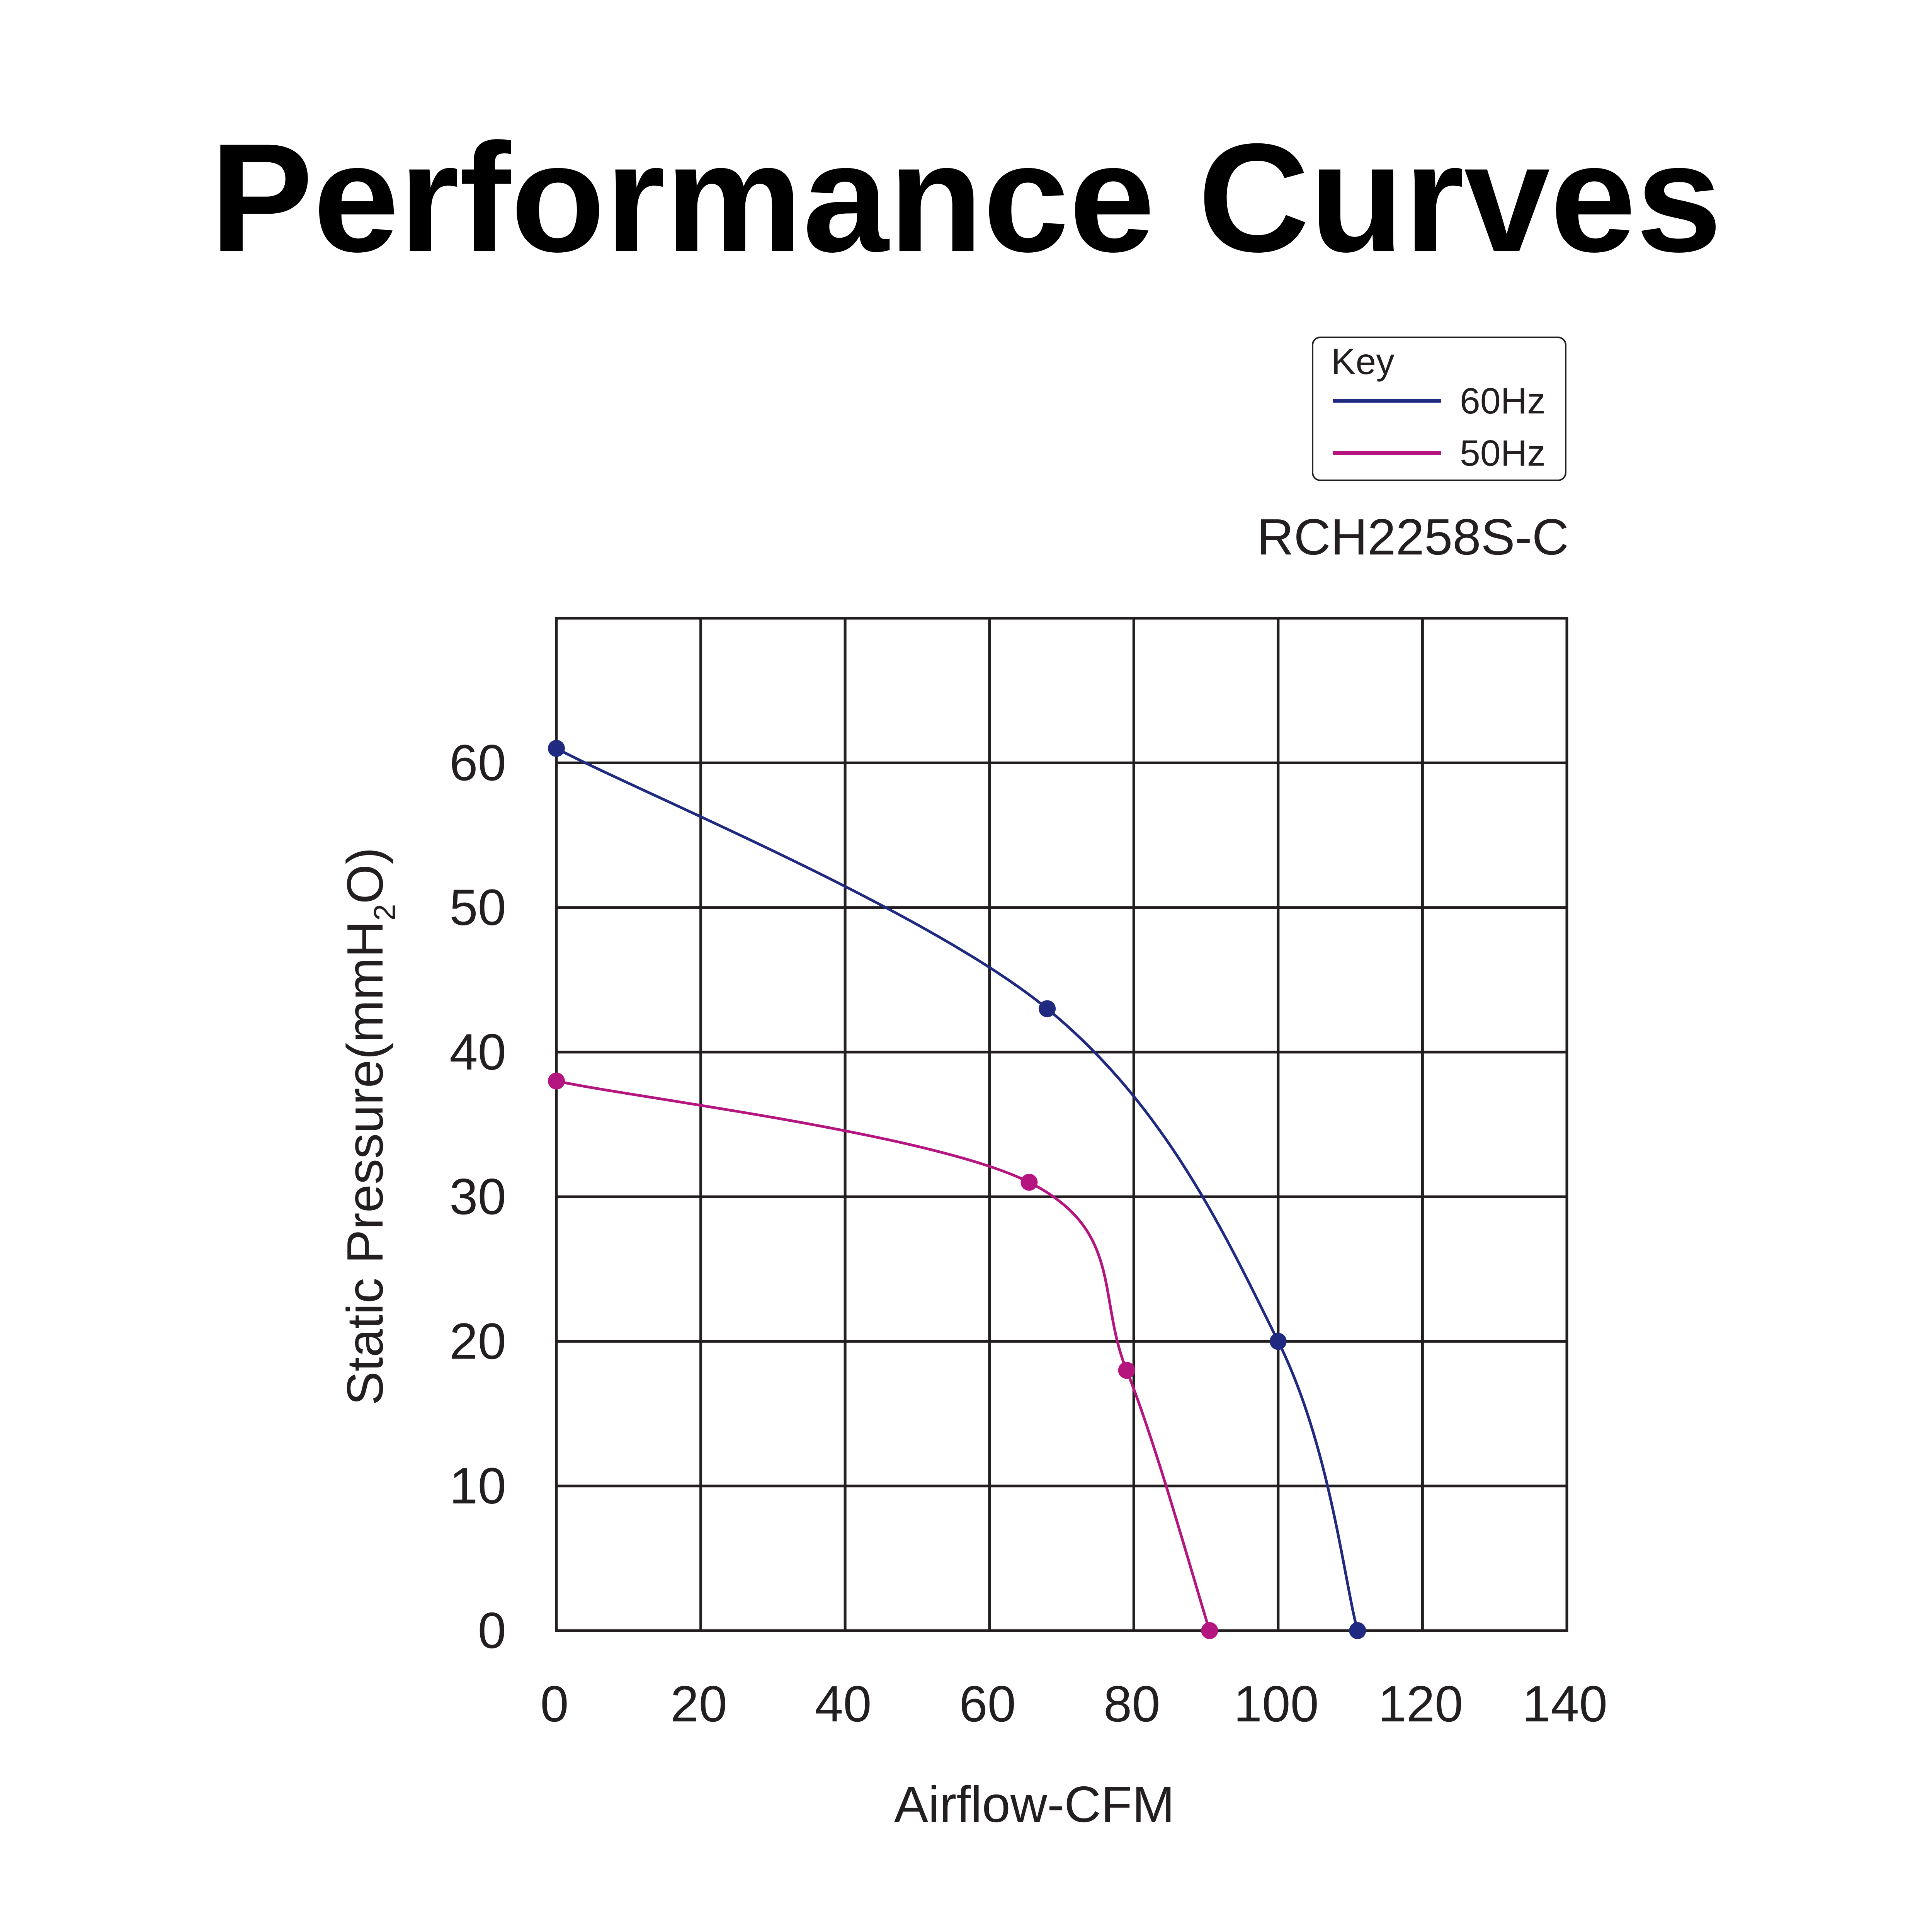 The height and width of the screenshot is (1932, 1932). Describe the element at coordinates (365, 876) in the screenshot. I see `y-axis-label-end: O)` at that location.